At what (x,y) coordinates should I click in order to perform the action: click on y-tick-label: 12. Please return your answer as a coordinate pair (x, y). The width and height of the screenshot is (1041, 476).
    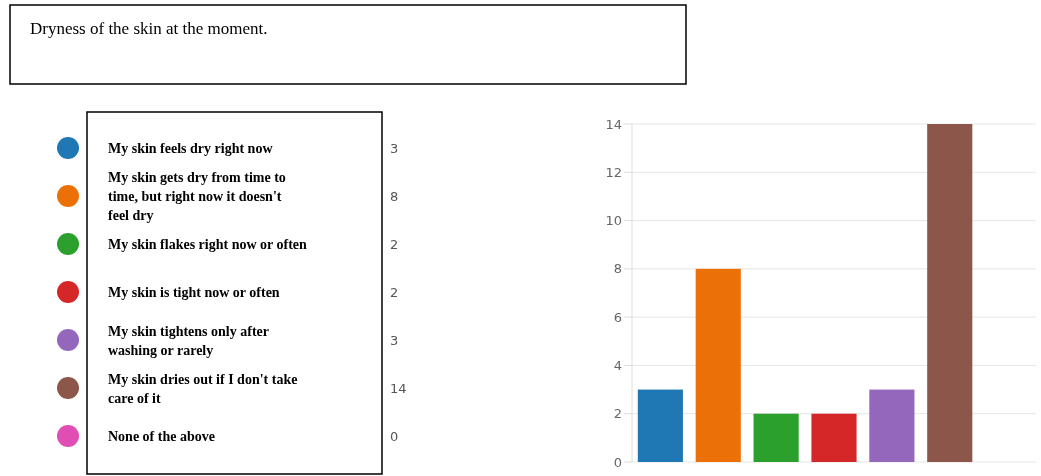
    Looking at the image, I should click on (613, 172).